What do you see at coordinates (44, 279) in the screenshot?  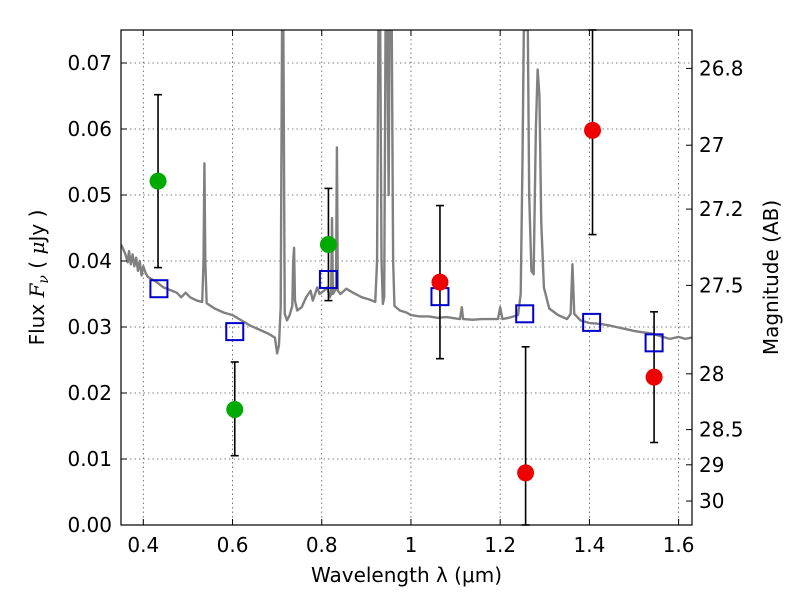 I see `y-axis-label-subscript: ν` at bounding box center [44, 279].